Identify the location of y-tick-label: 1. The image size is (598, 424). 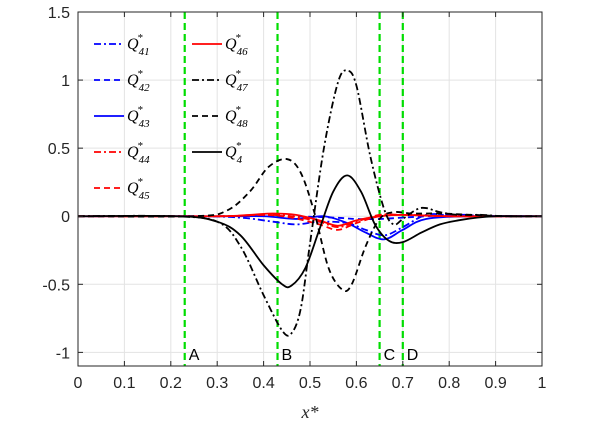
(65, 81).